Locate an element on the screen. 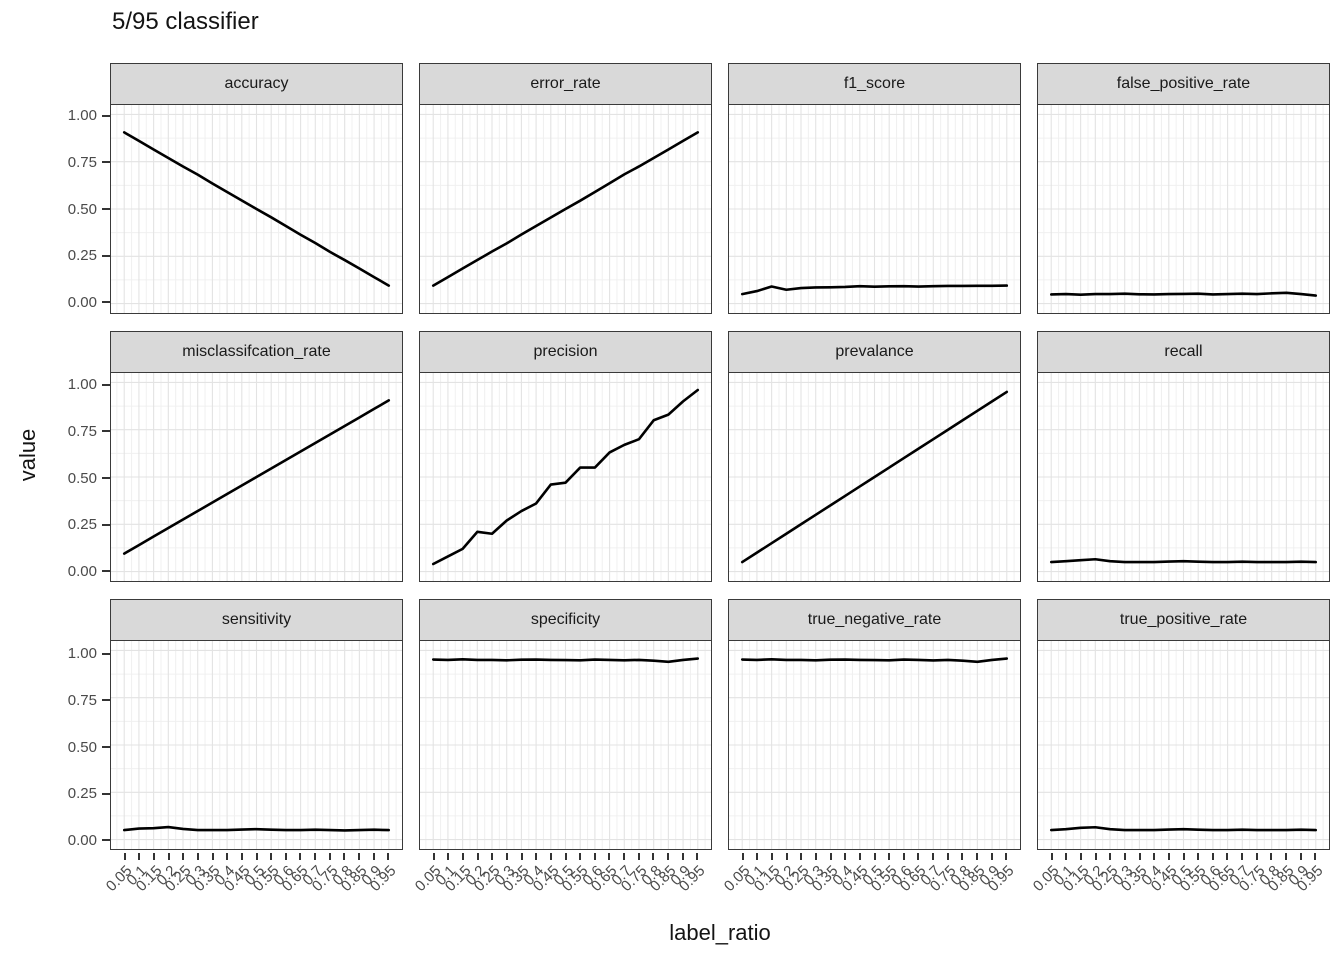  panel-svg-precision is located at coordinates (565, 477).